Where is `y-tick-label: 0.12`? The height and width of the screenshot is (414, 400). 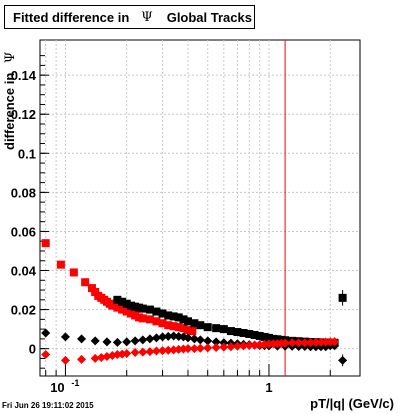
y-tick-label: 0.12 is located at coordinates (23, 114).